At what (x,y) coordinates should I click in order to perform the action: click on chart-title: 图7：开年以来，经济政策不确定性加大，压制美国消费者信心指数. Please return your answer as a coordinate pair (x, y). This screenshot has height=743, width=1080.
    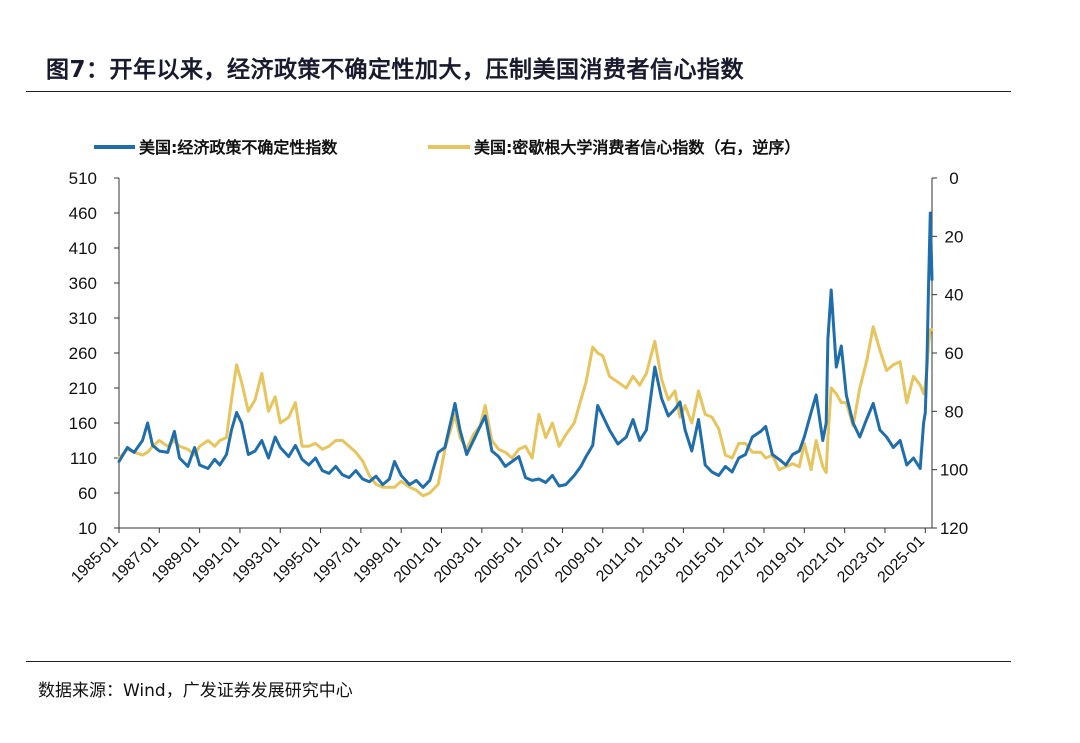
    Looking at the image, I should click on (395, 70).